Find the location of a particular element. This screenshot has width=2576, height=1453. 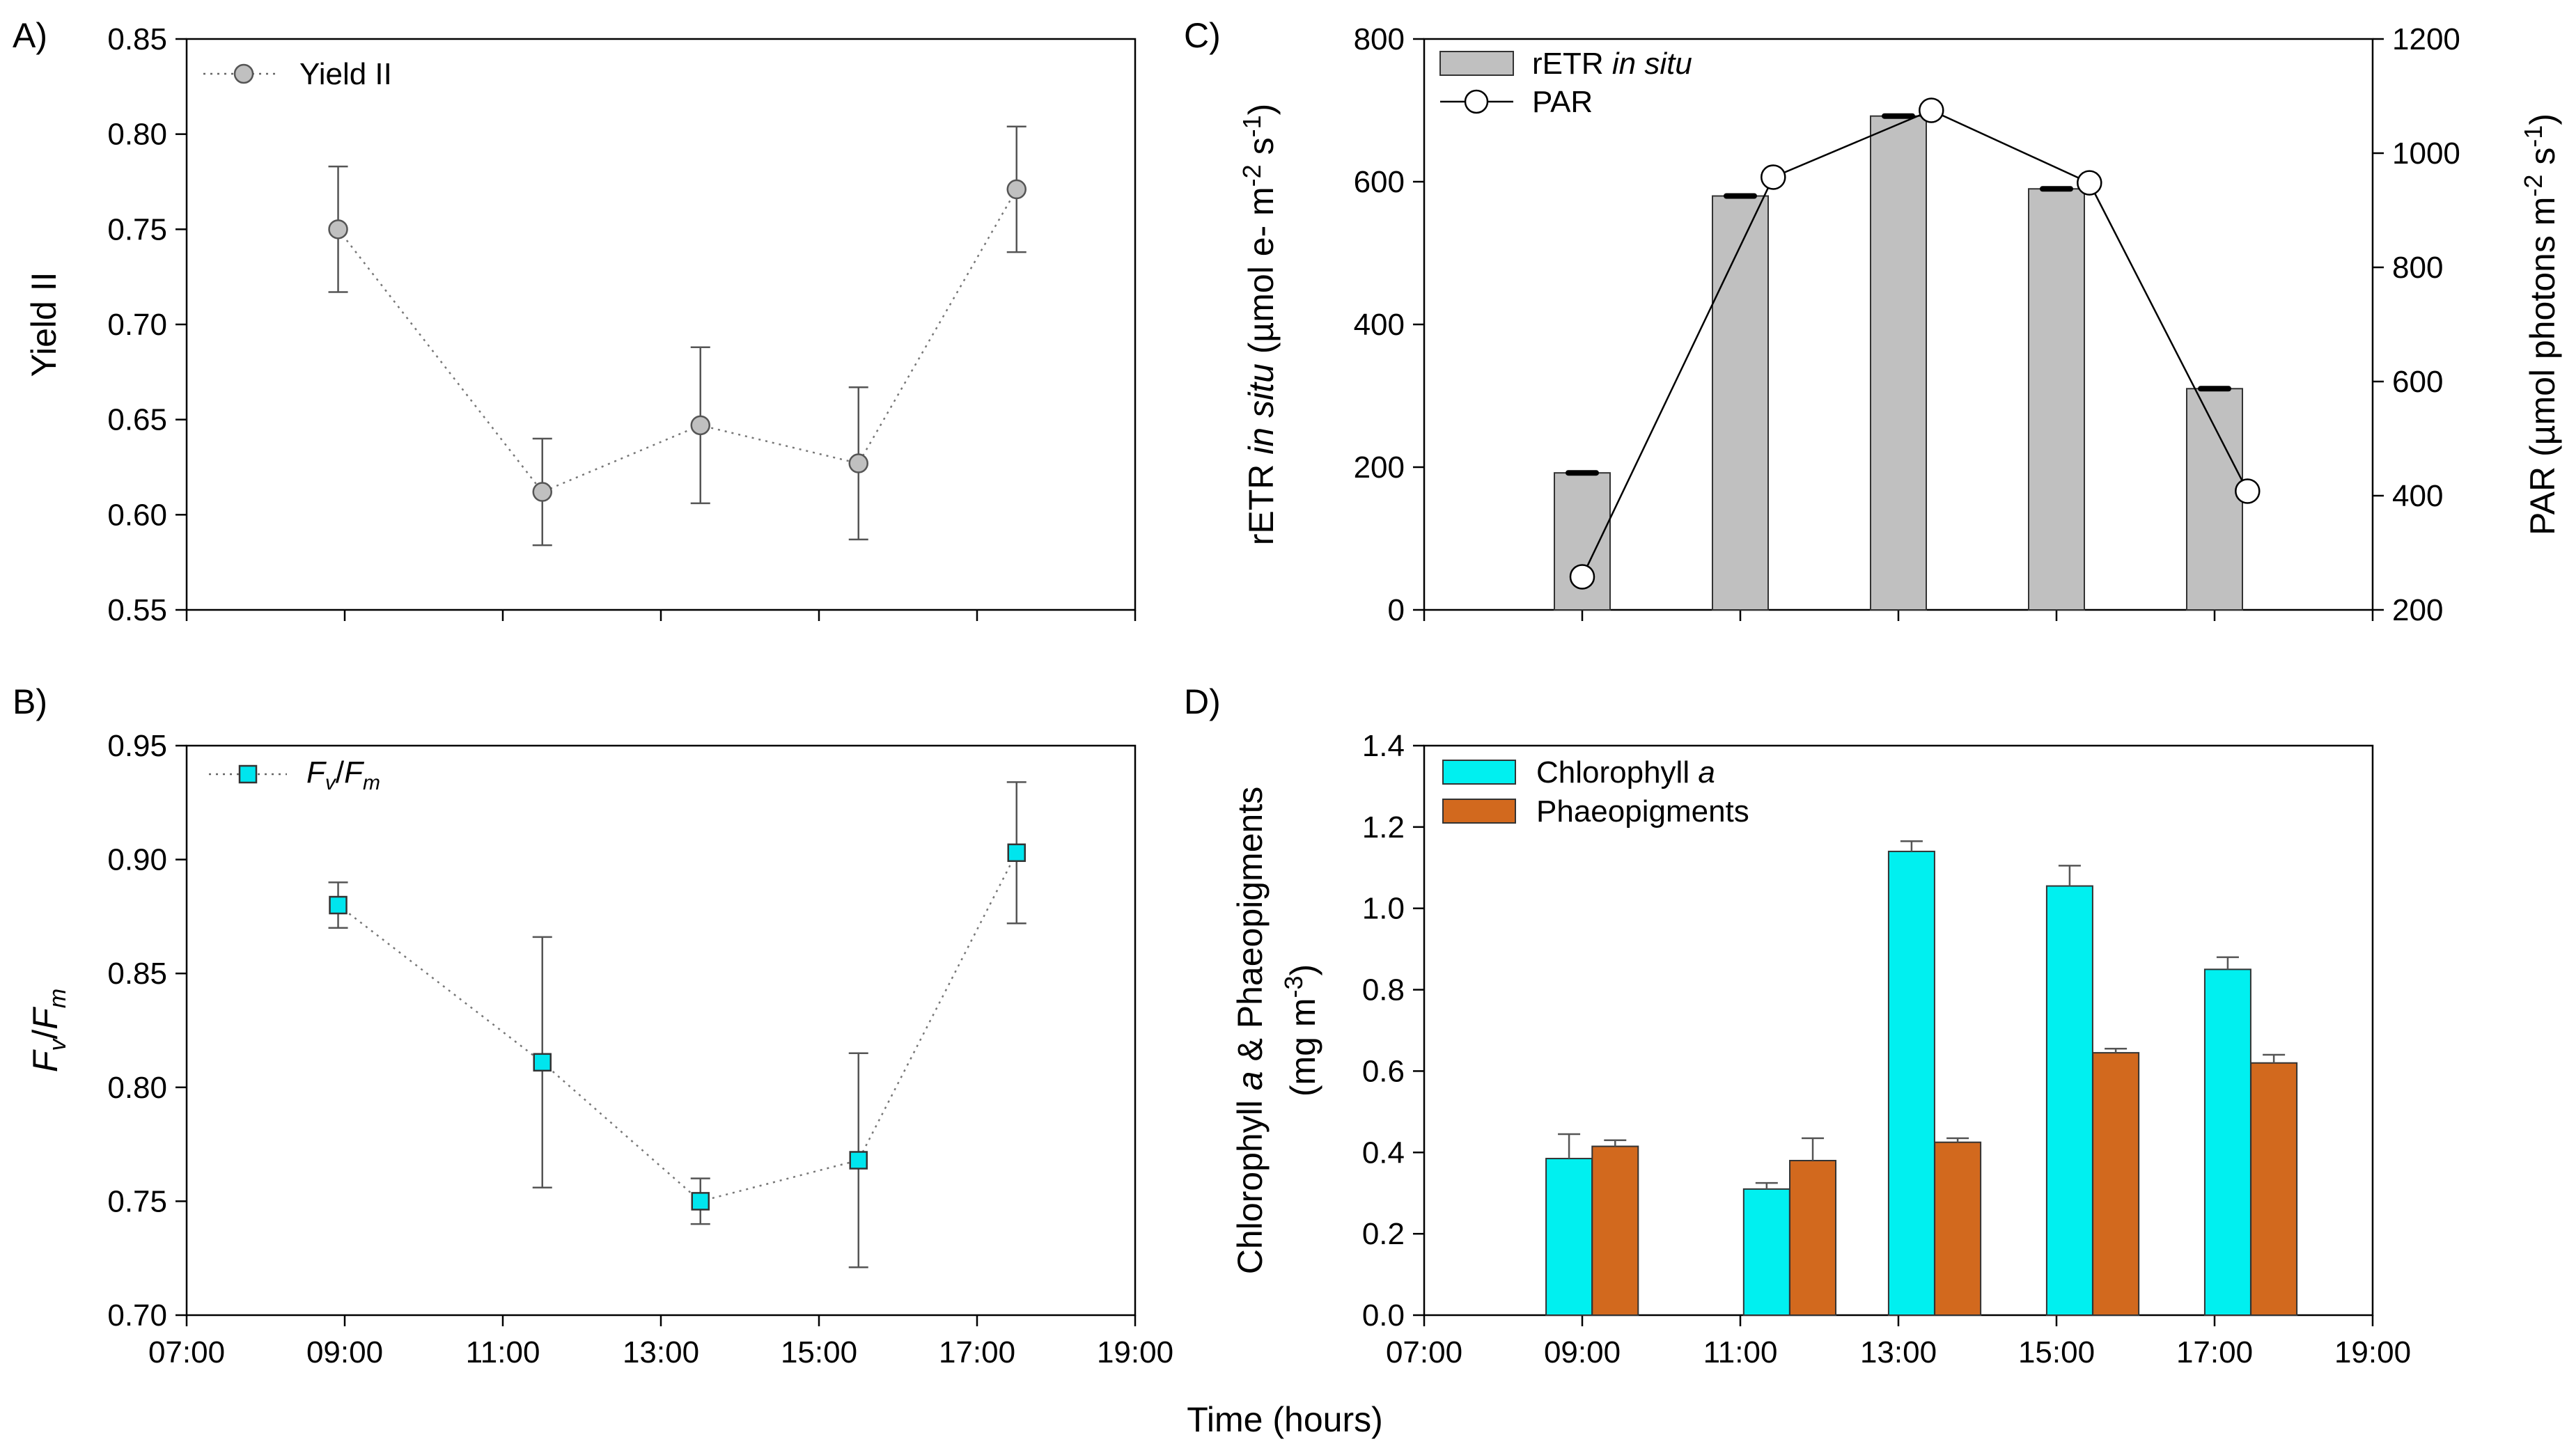

panel-b-y-tick-label: 0.95 is located at coordinates (137, 746).